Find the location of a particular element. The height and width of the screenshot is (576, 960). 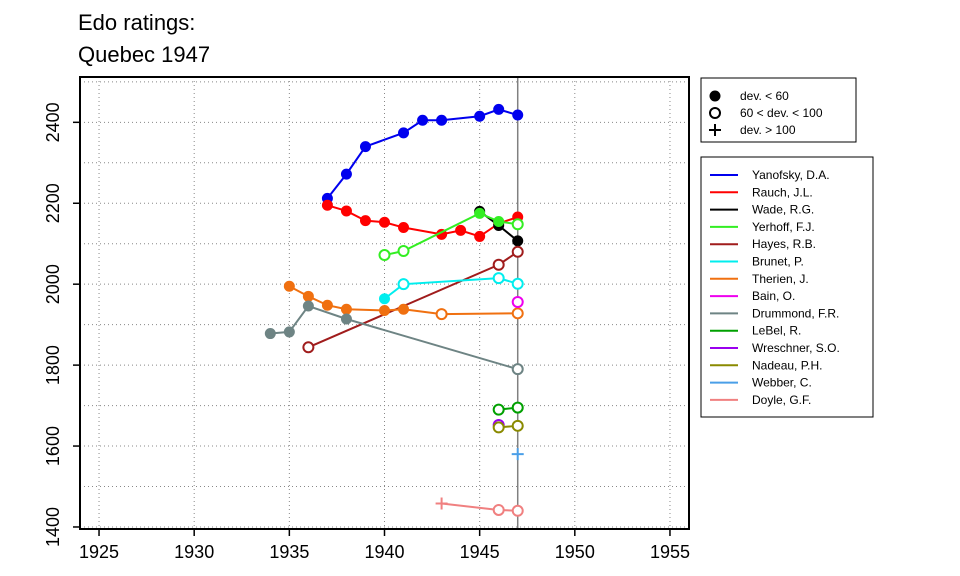

marker-legend-label: dev. > 100 is located at coordinates (768, 130).